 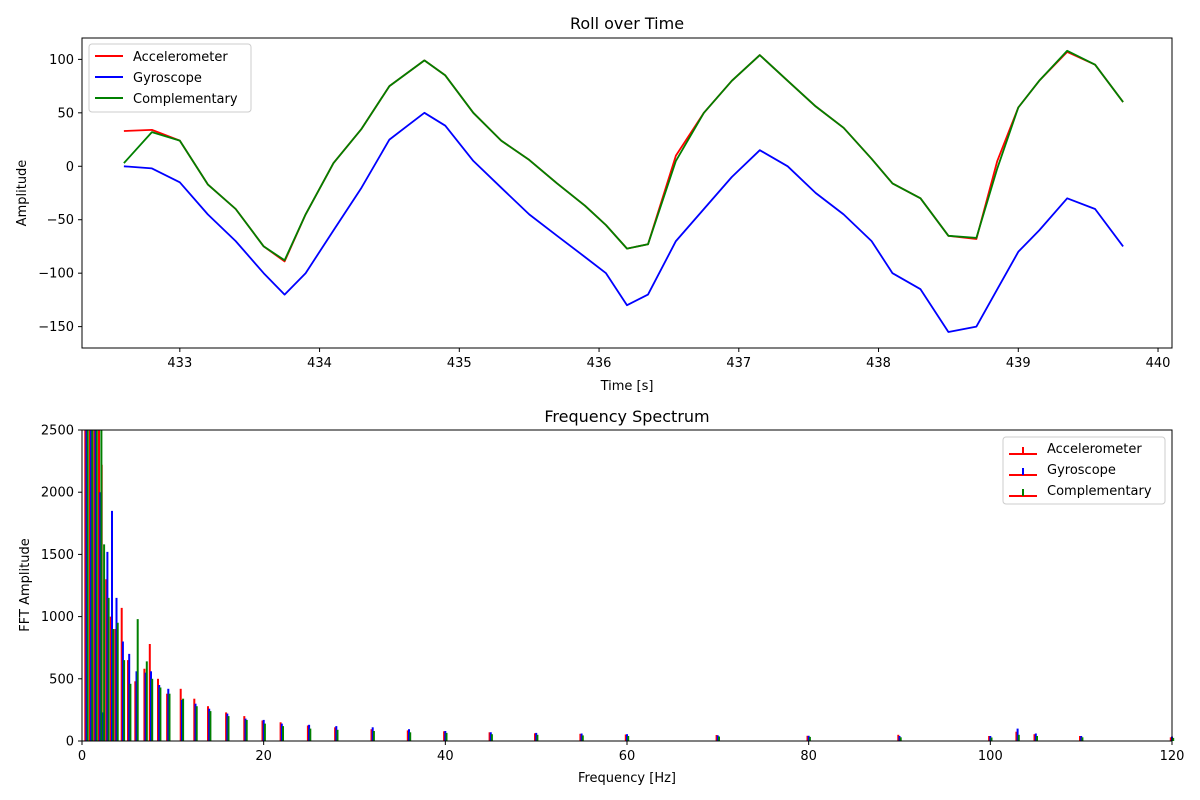 What do you see at coordinates (627, 386) in the screenshot?
I see `x-axis-label: Time [s]` at bounding box center [627, 386].